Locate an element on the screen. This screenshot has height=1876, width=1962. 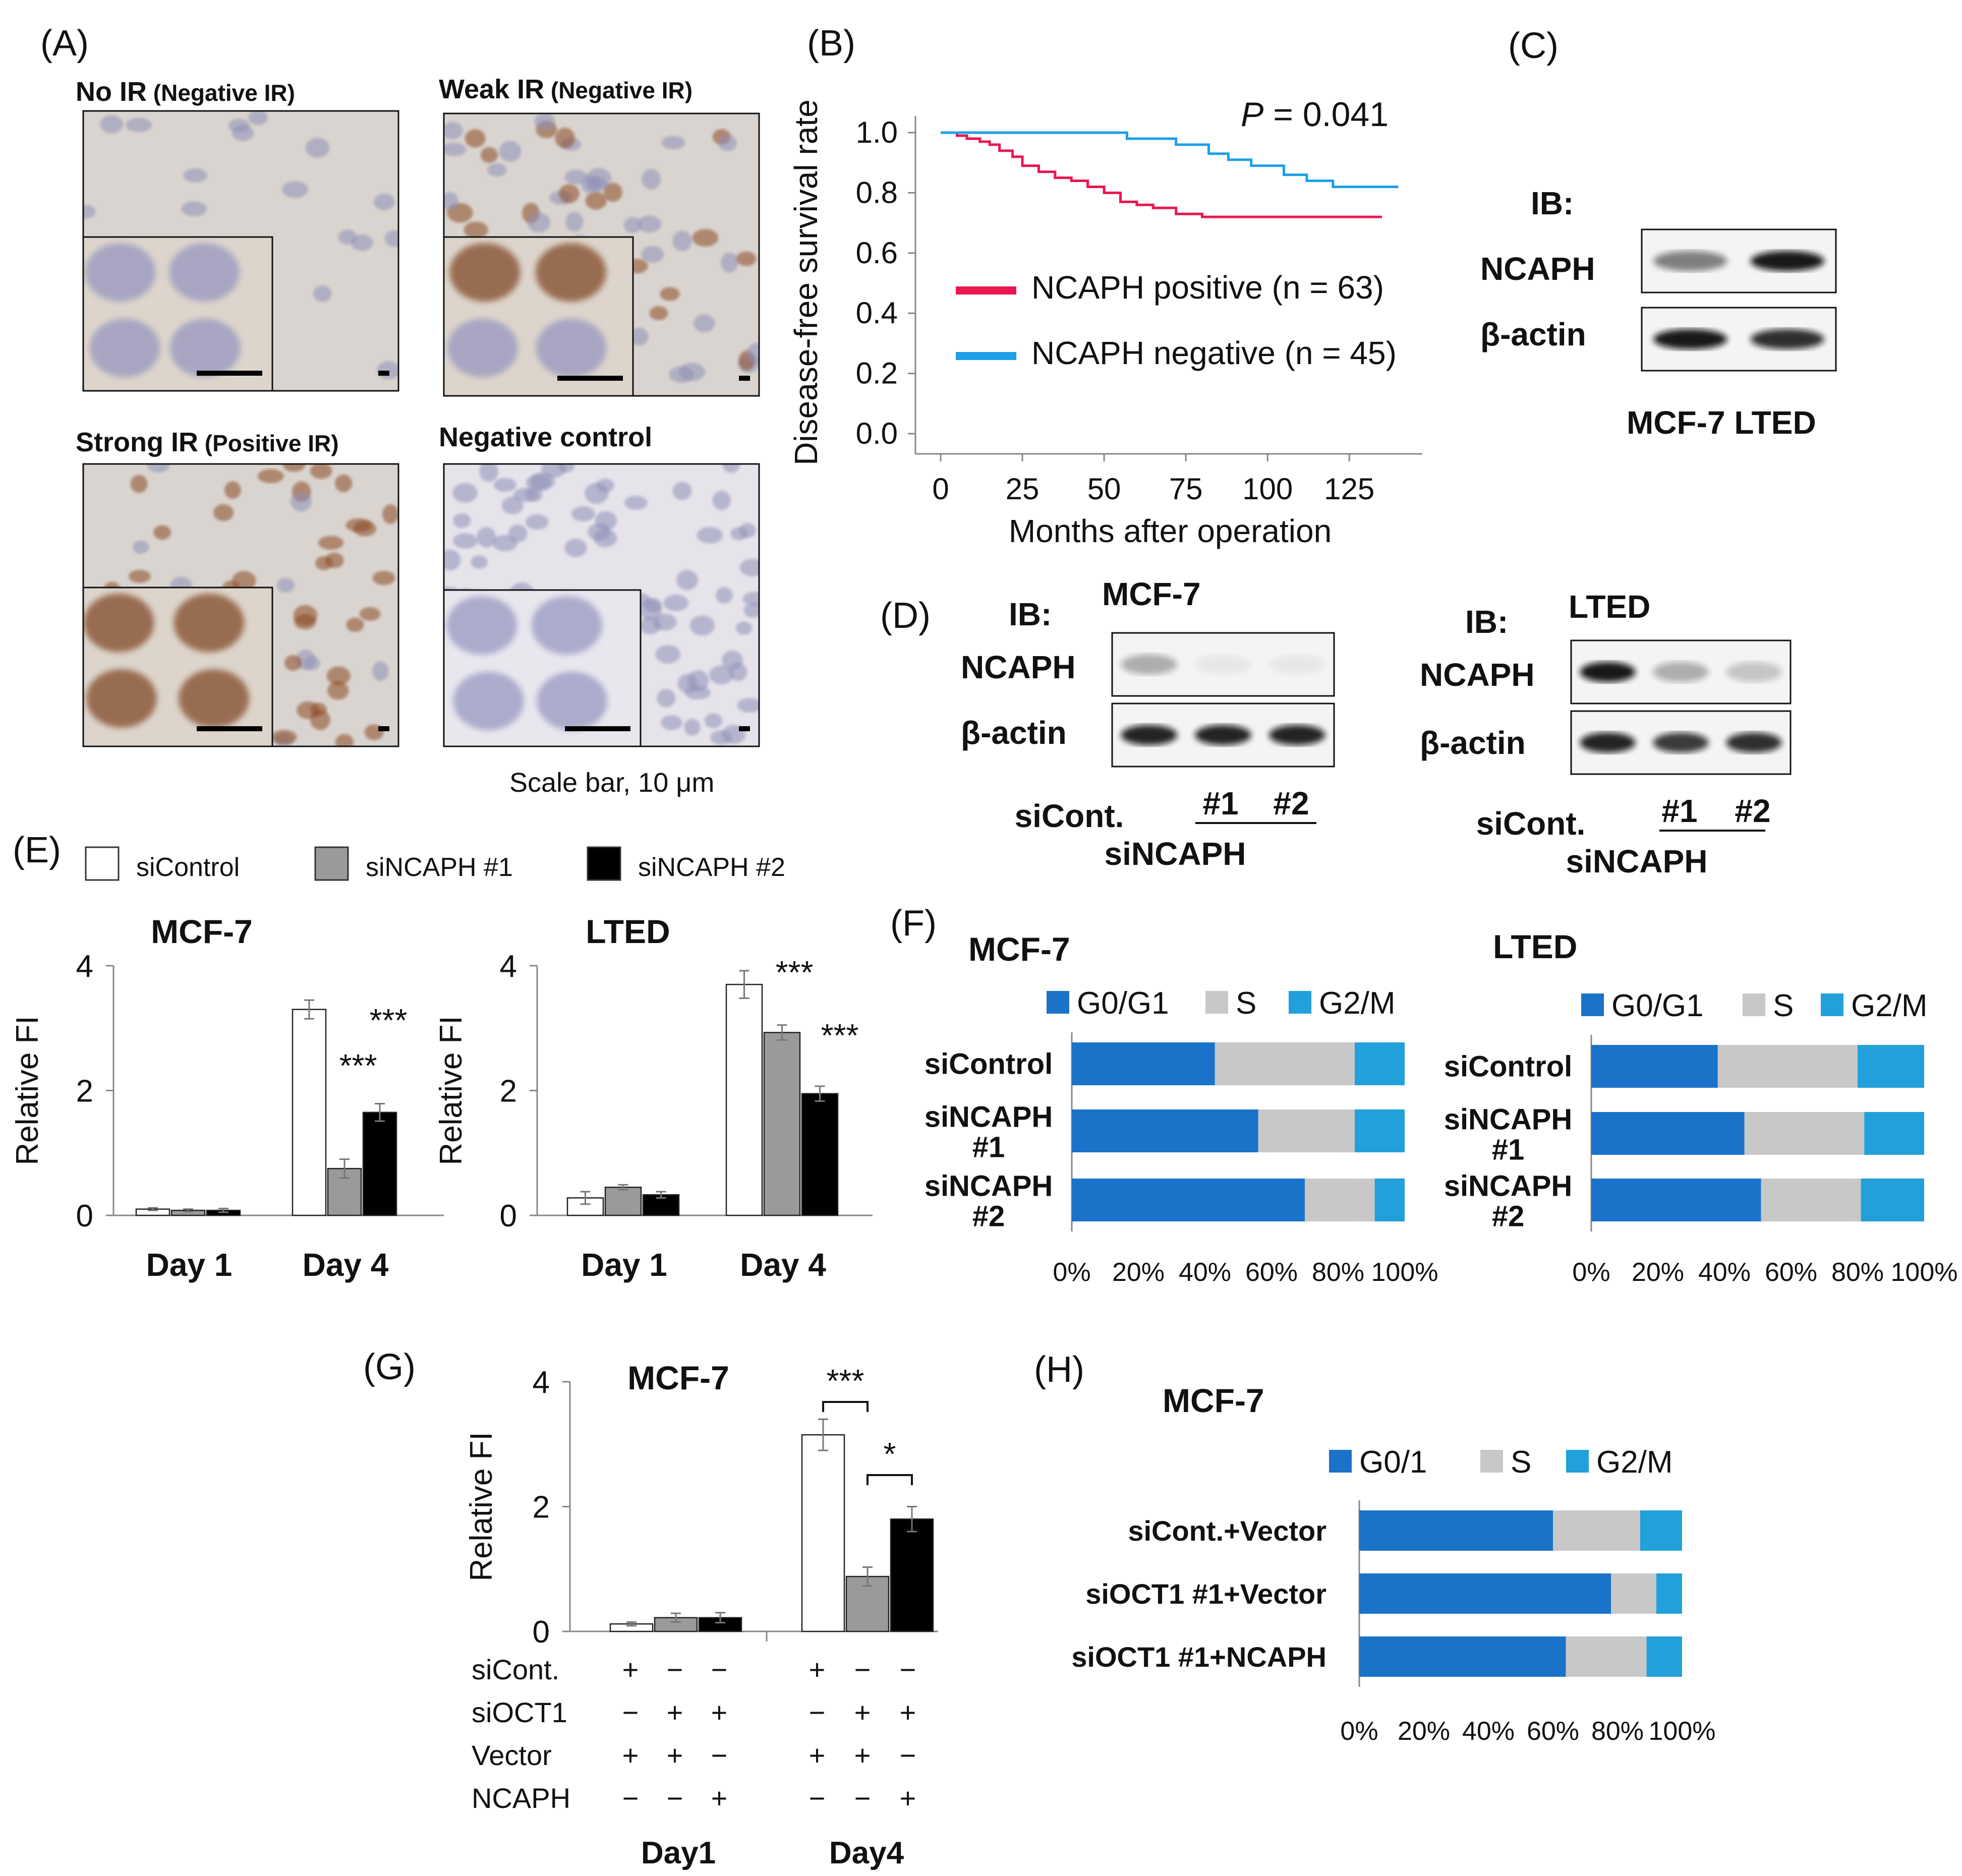
category-label: #2 is located at coordinates (1508, 1216).